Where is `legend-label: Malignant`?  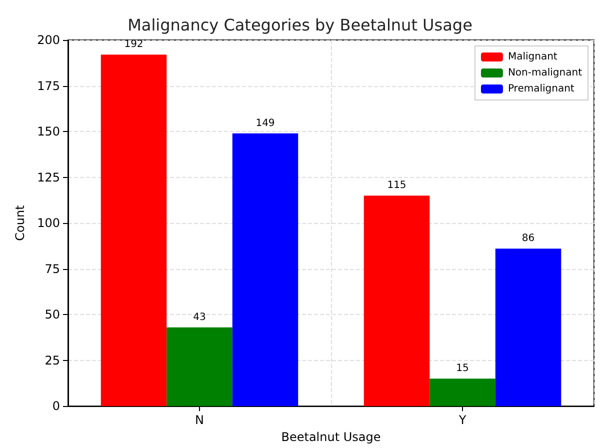 legend-label: Malignant is located at coordinates (533, 57).